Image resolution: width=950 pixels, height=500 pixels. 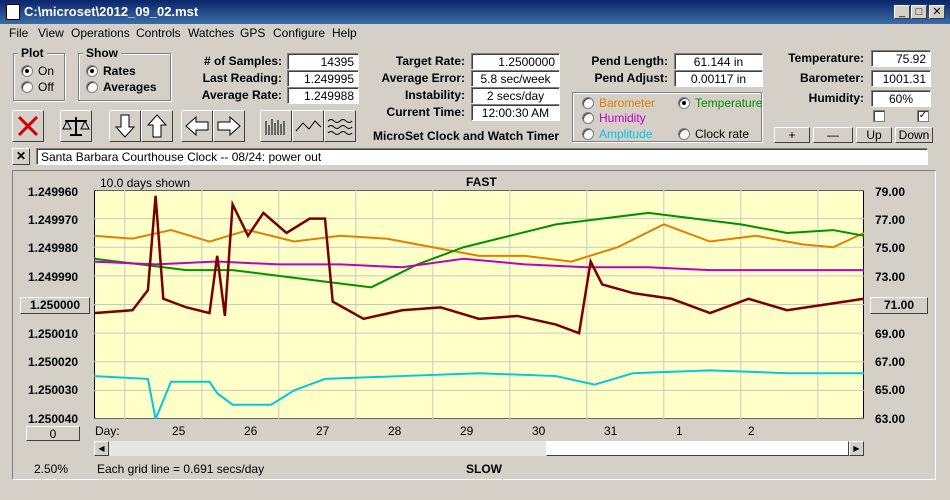 What do you see at coordinates (229, 126) in the screenshot?
I see `move-right-button` at bounding box center [229, 126].